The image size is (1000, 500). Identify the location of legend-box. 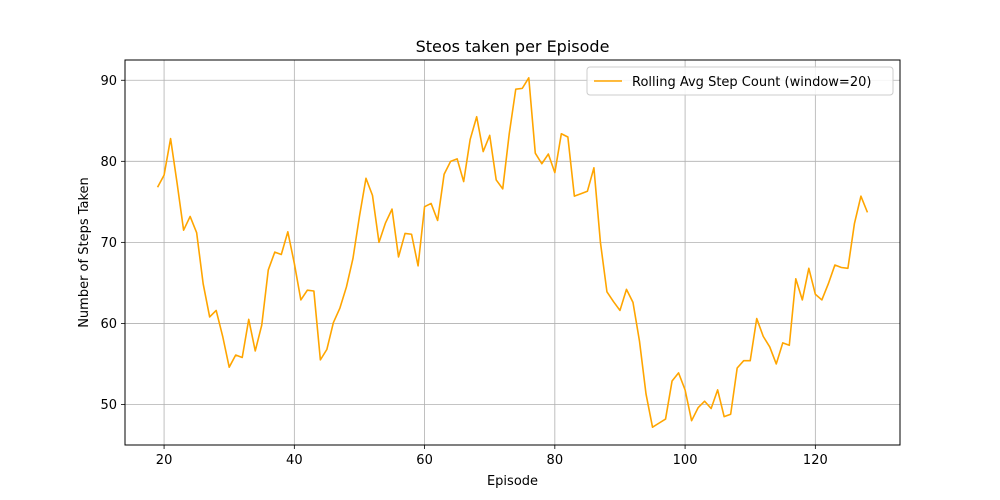
(740, 81).